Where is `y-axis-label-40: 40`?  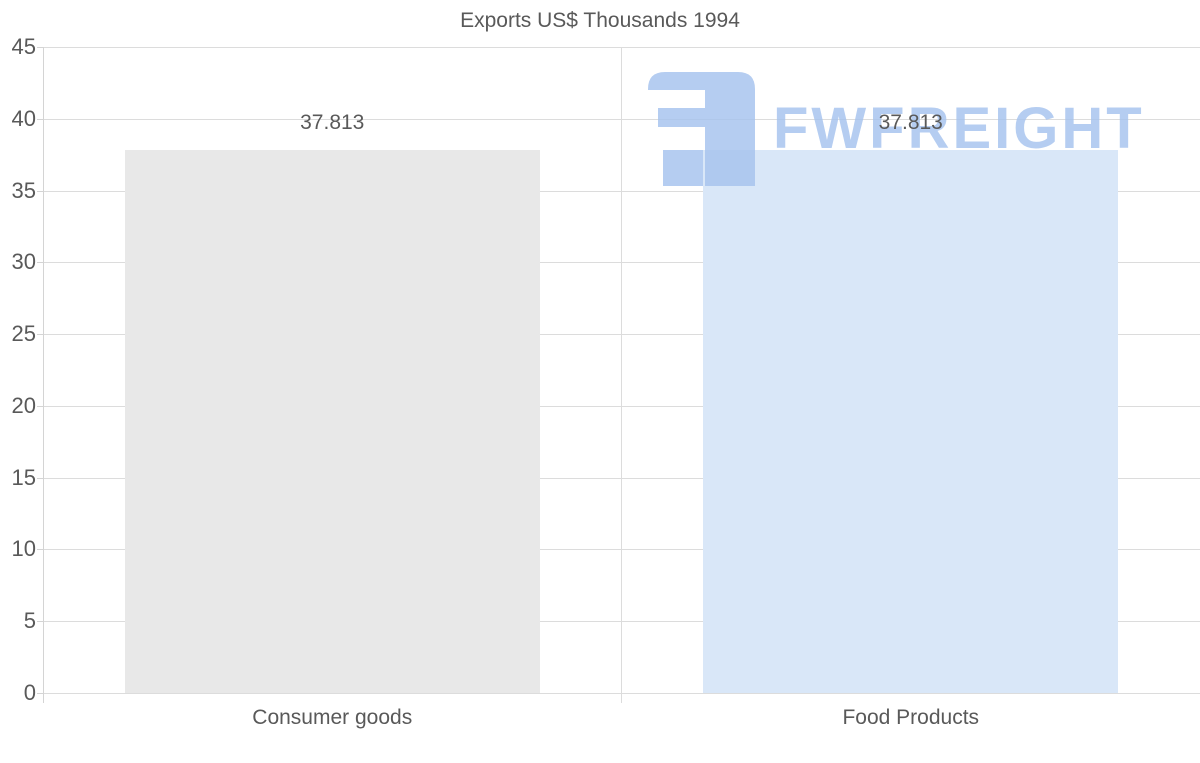
y-axis-label-40: 40 is located at coordinates (23, 118).